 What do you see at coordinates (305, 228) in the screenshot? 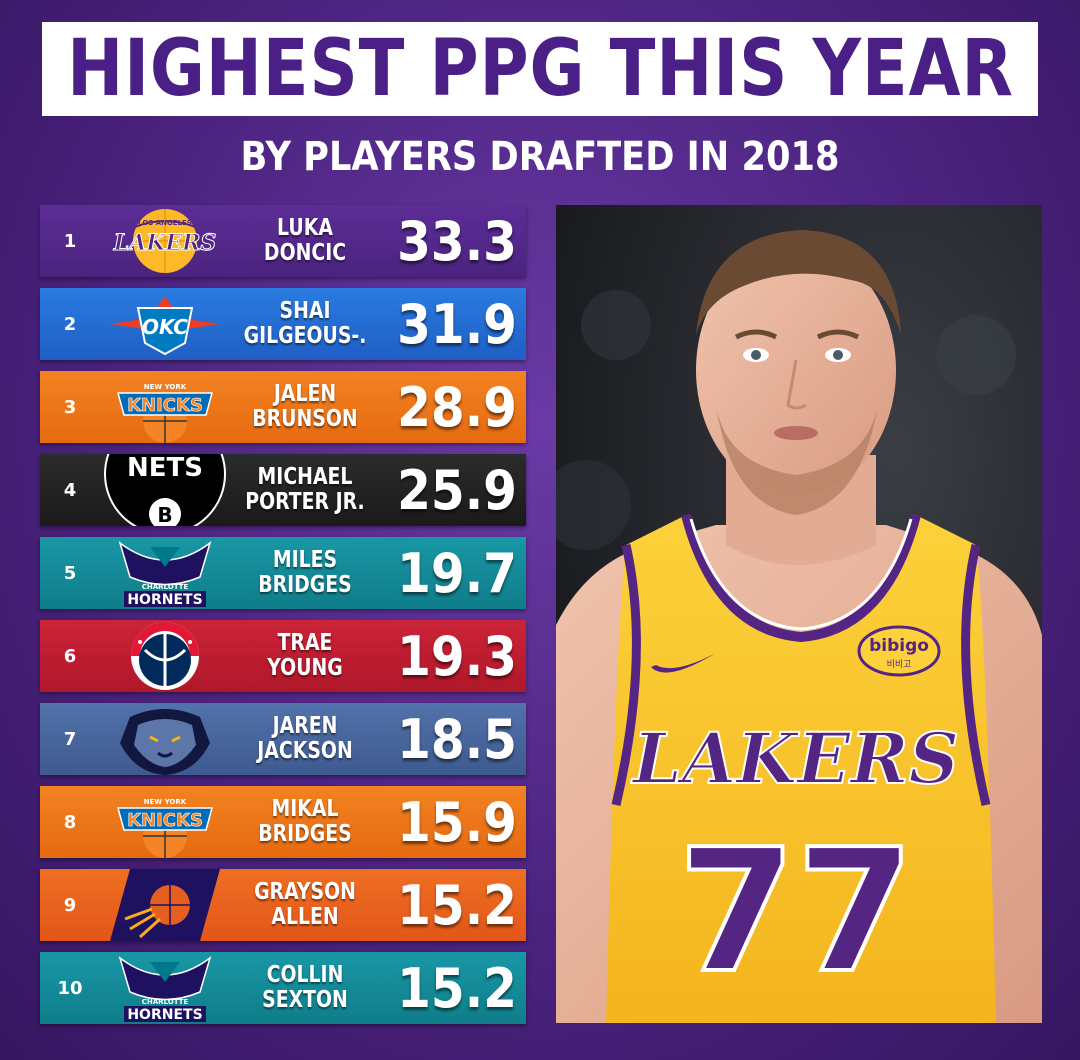
I see `player-first-name: LUKA` at bounding box center [305, 228].